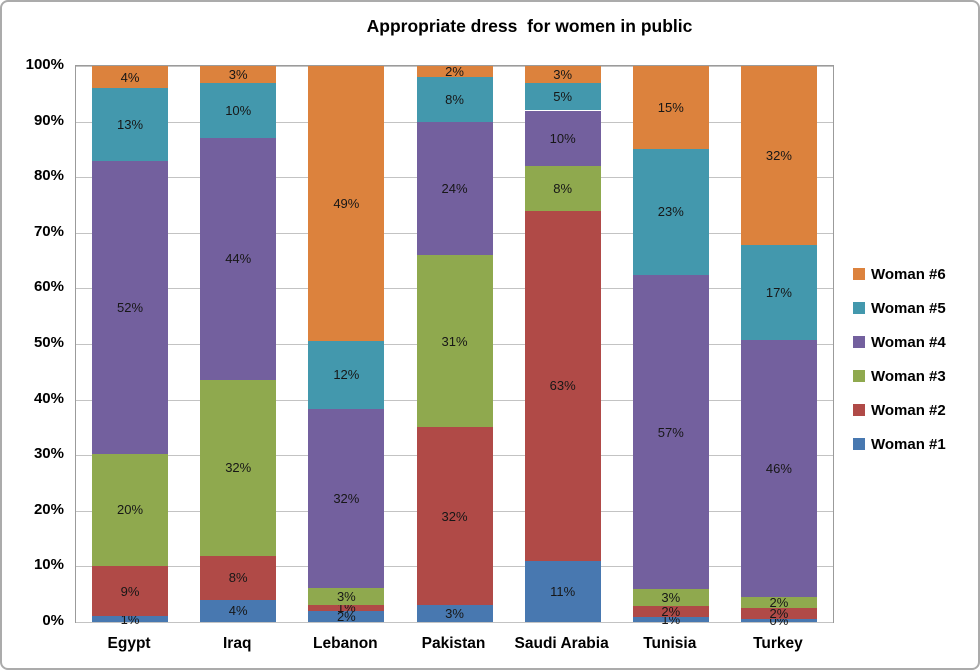 This screenshot has width=980, height=670. I want to click on bar-segment-label: 17%, so click(778, 292).